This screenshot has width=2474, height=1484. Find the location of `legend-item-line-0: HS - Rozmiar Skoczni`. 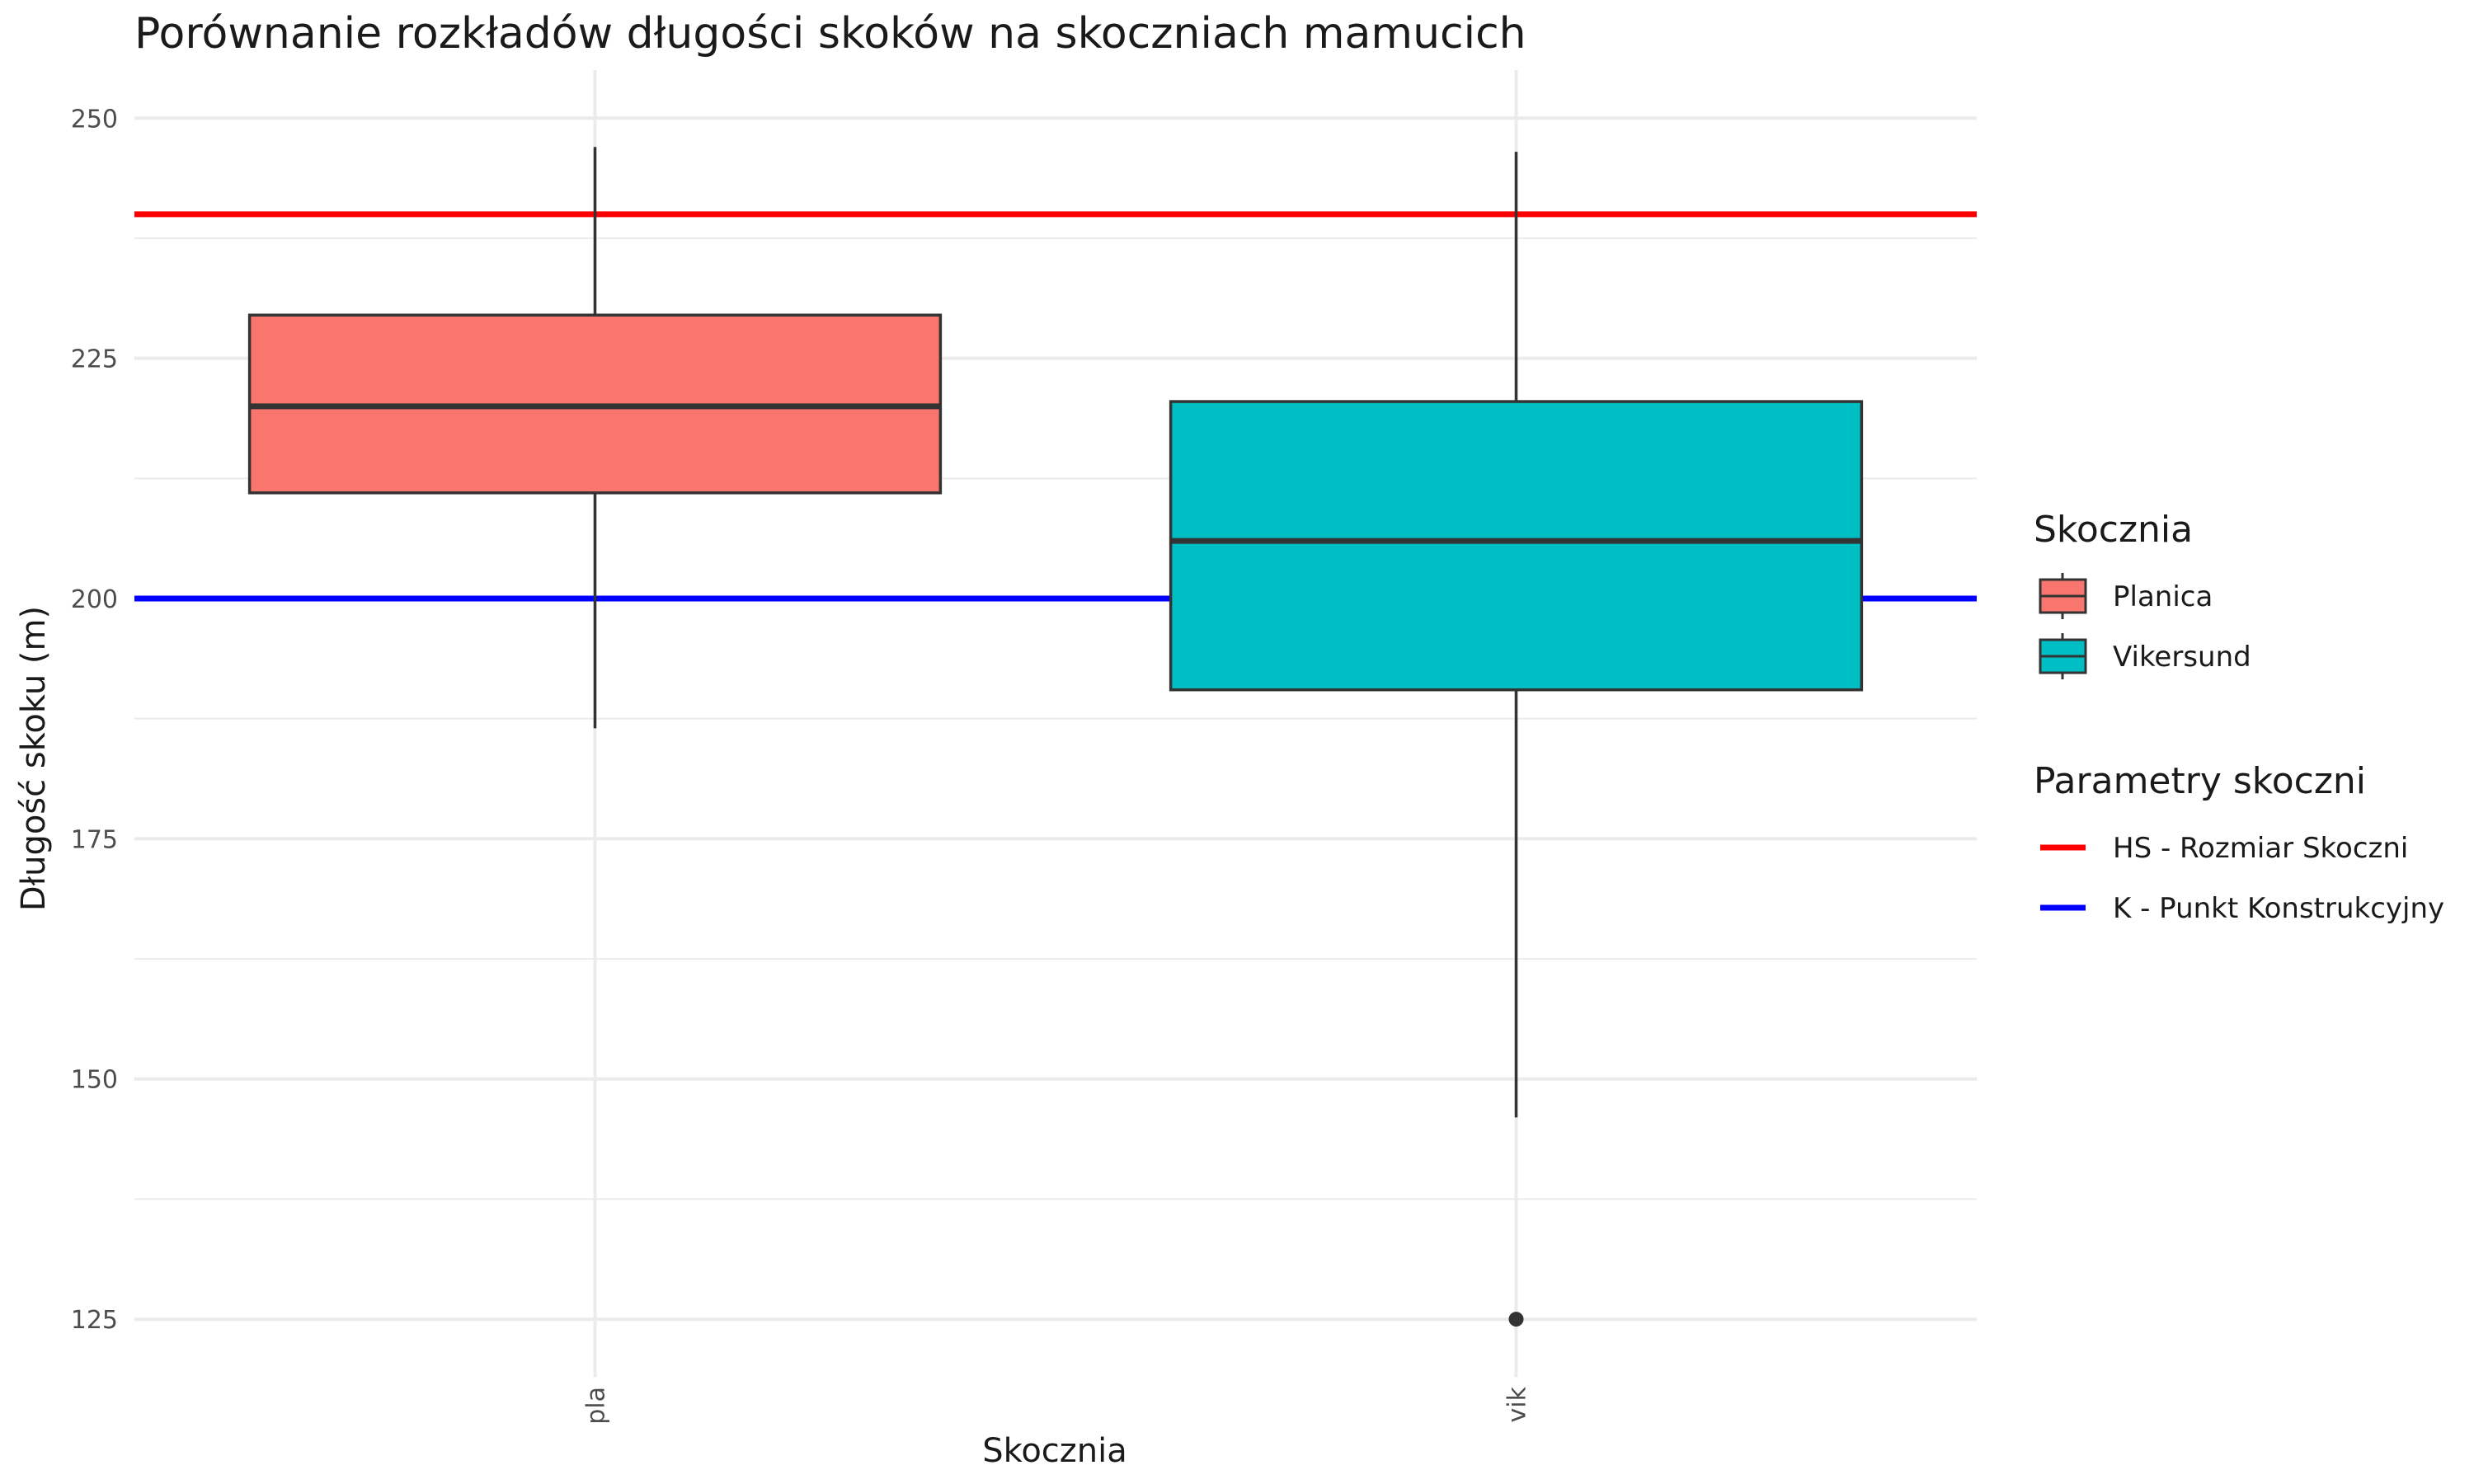

legend-item-line-0: HS - Rozmiar Skoczni is located at coordinates (2224, 848).